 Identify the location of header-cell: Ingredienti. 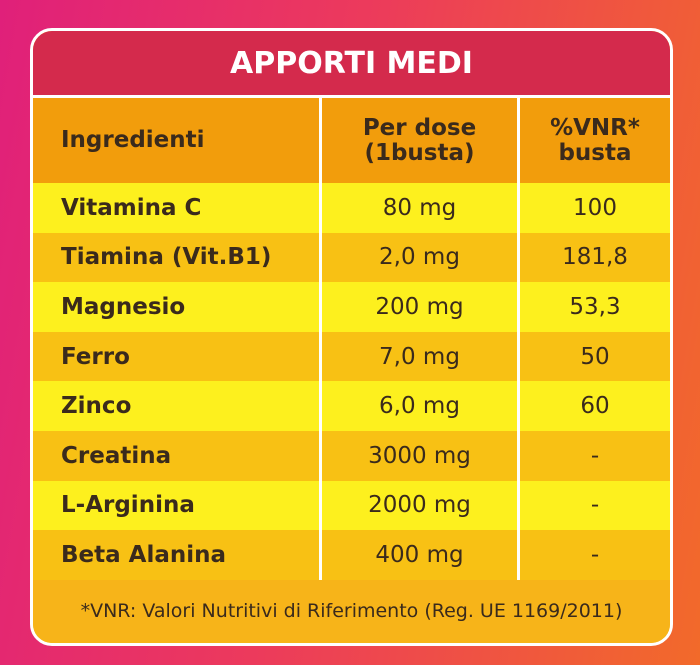
(133, 140).